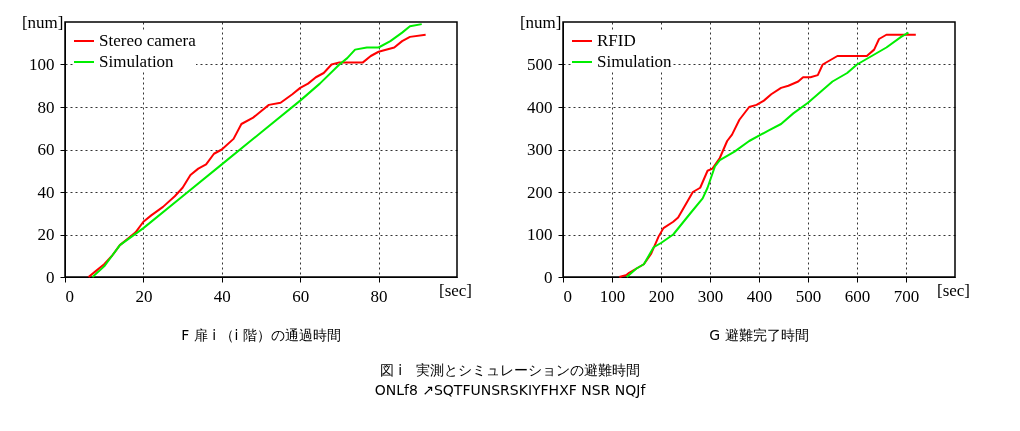  I want to click on x-tick-label: 300, so click(710, 296).